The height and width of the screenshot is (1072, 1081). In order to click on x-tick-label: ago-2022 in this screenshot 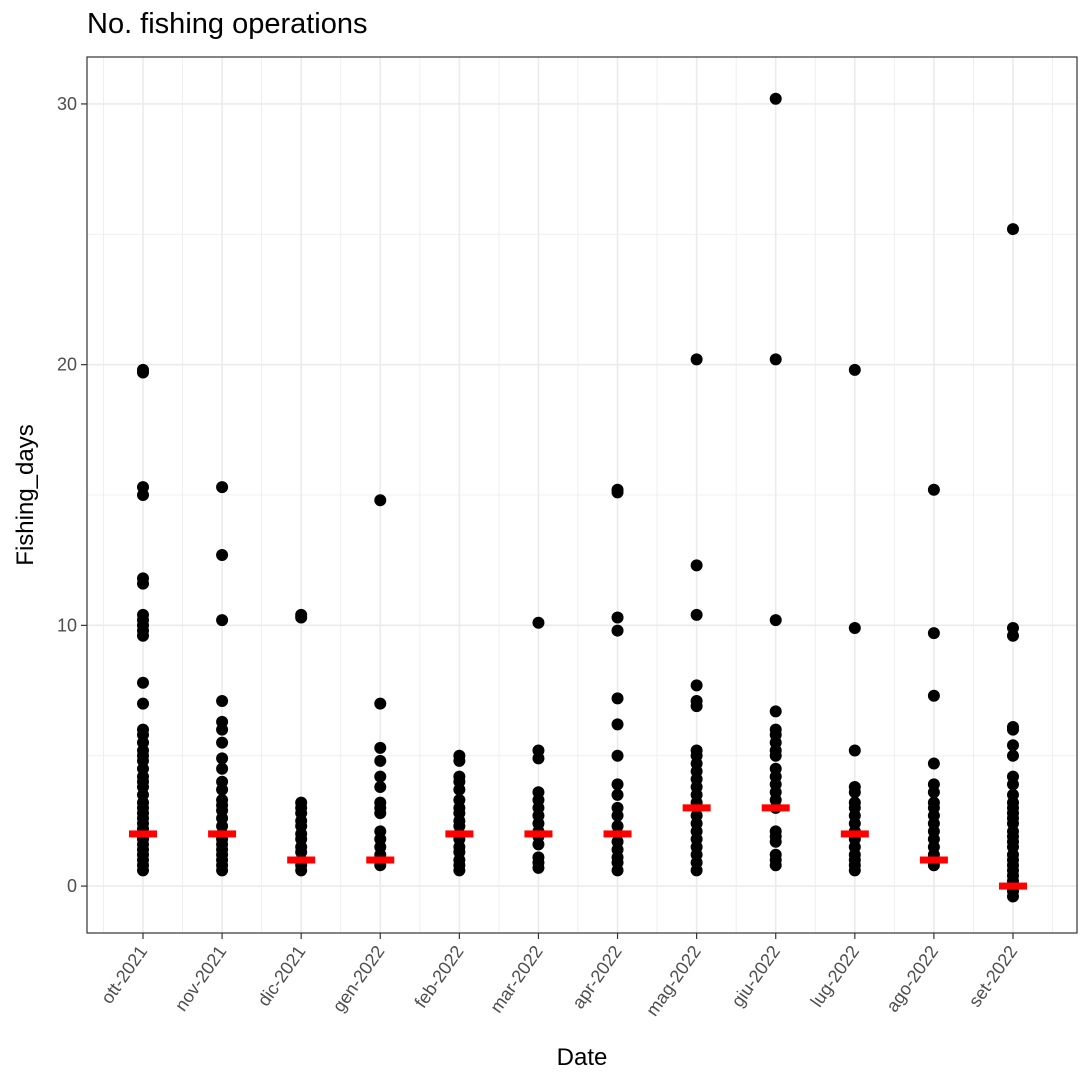, I will do `click(912, 979)`.